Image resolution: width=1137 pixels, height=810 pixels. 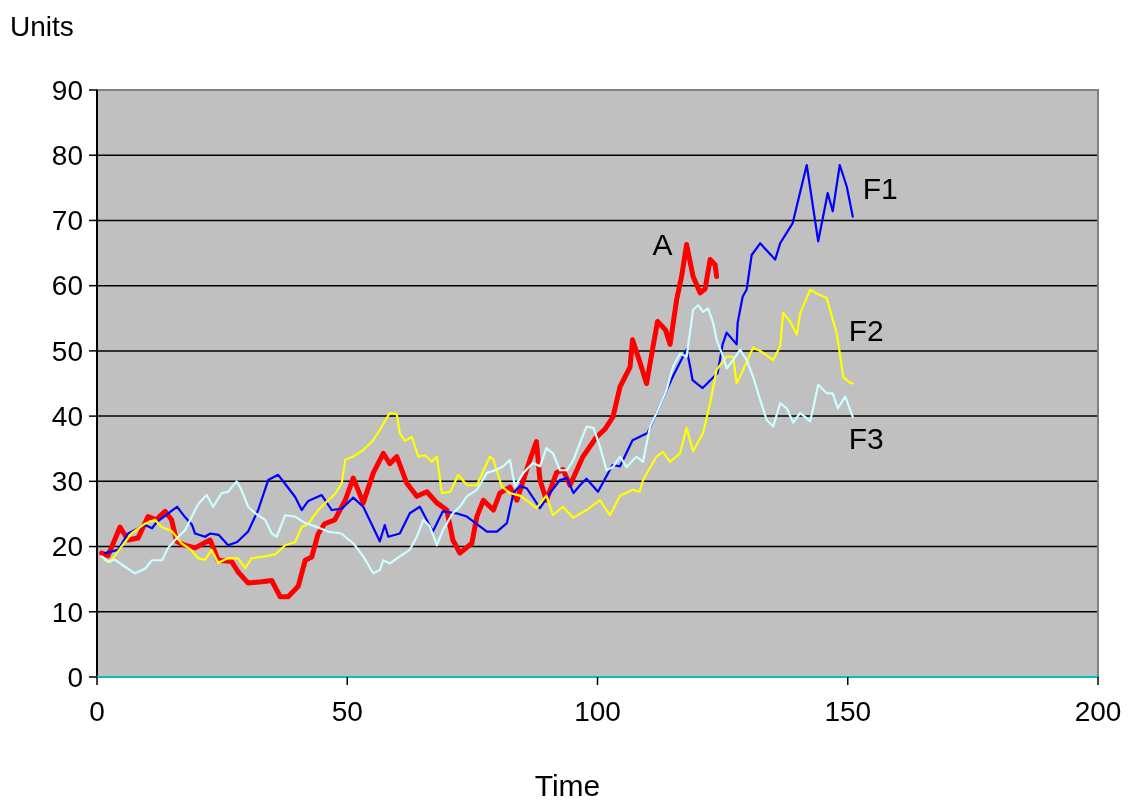 I want to click on y-tick-label: 30, so click(x=67, y=482).